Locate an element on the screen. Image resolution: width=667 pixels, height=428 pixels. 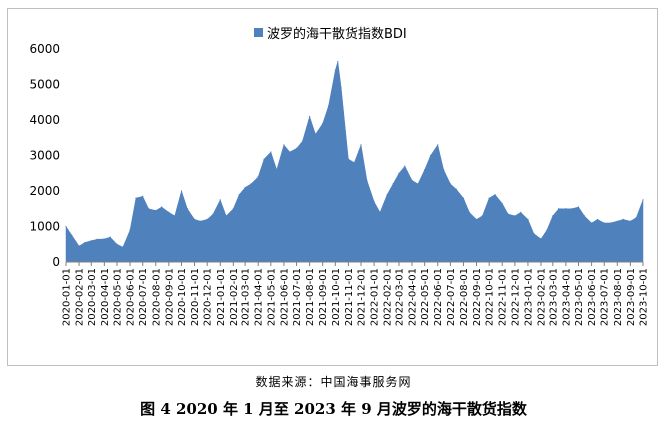
y-tick-label: 6000 is located at coordinates (44, 49).